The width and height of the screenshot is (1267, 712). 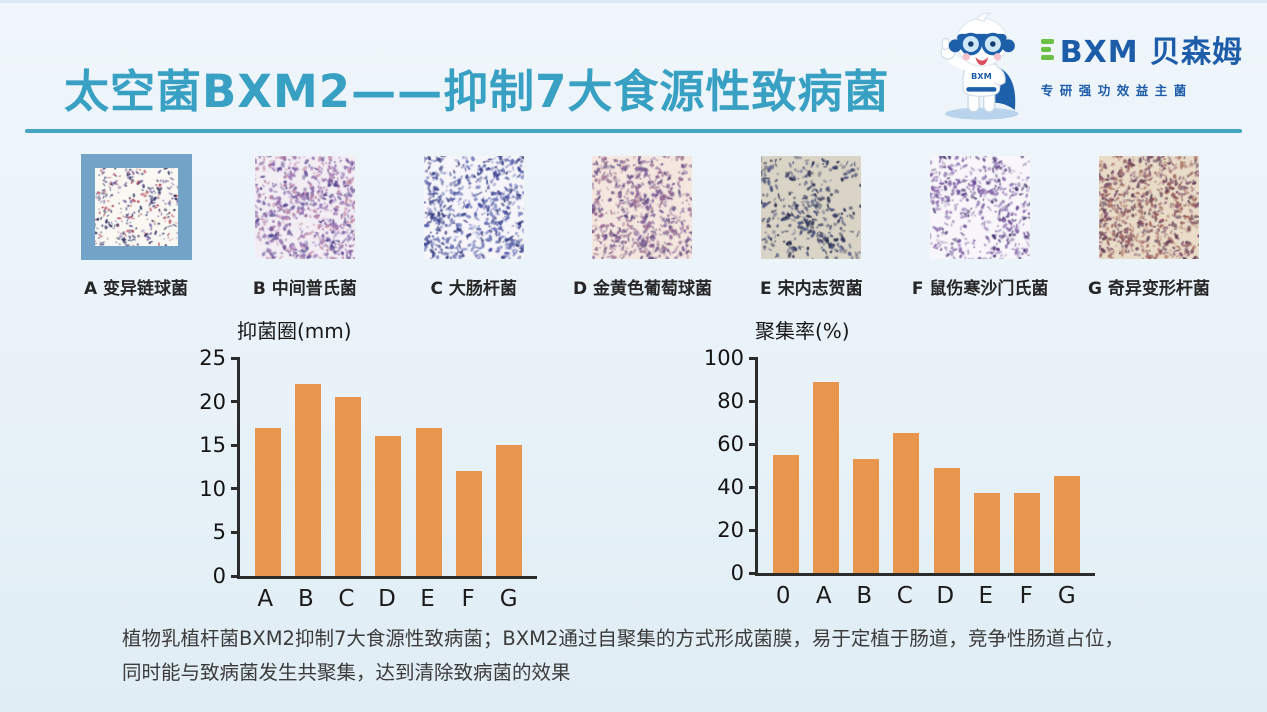 I want to click on y-tick-label: 80, so click(x=730, y=401).